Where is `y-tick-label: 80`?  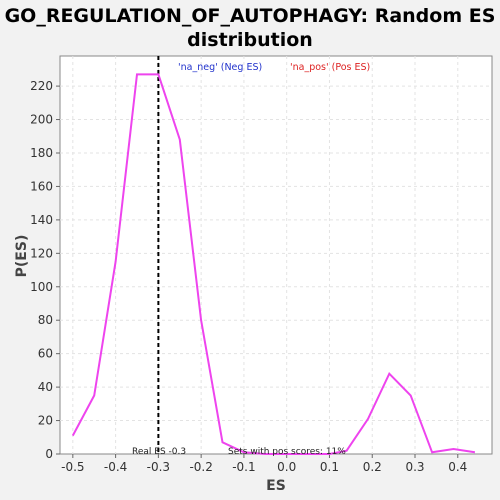
y-tick-label: 80 is located at coordinates (45, 320).